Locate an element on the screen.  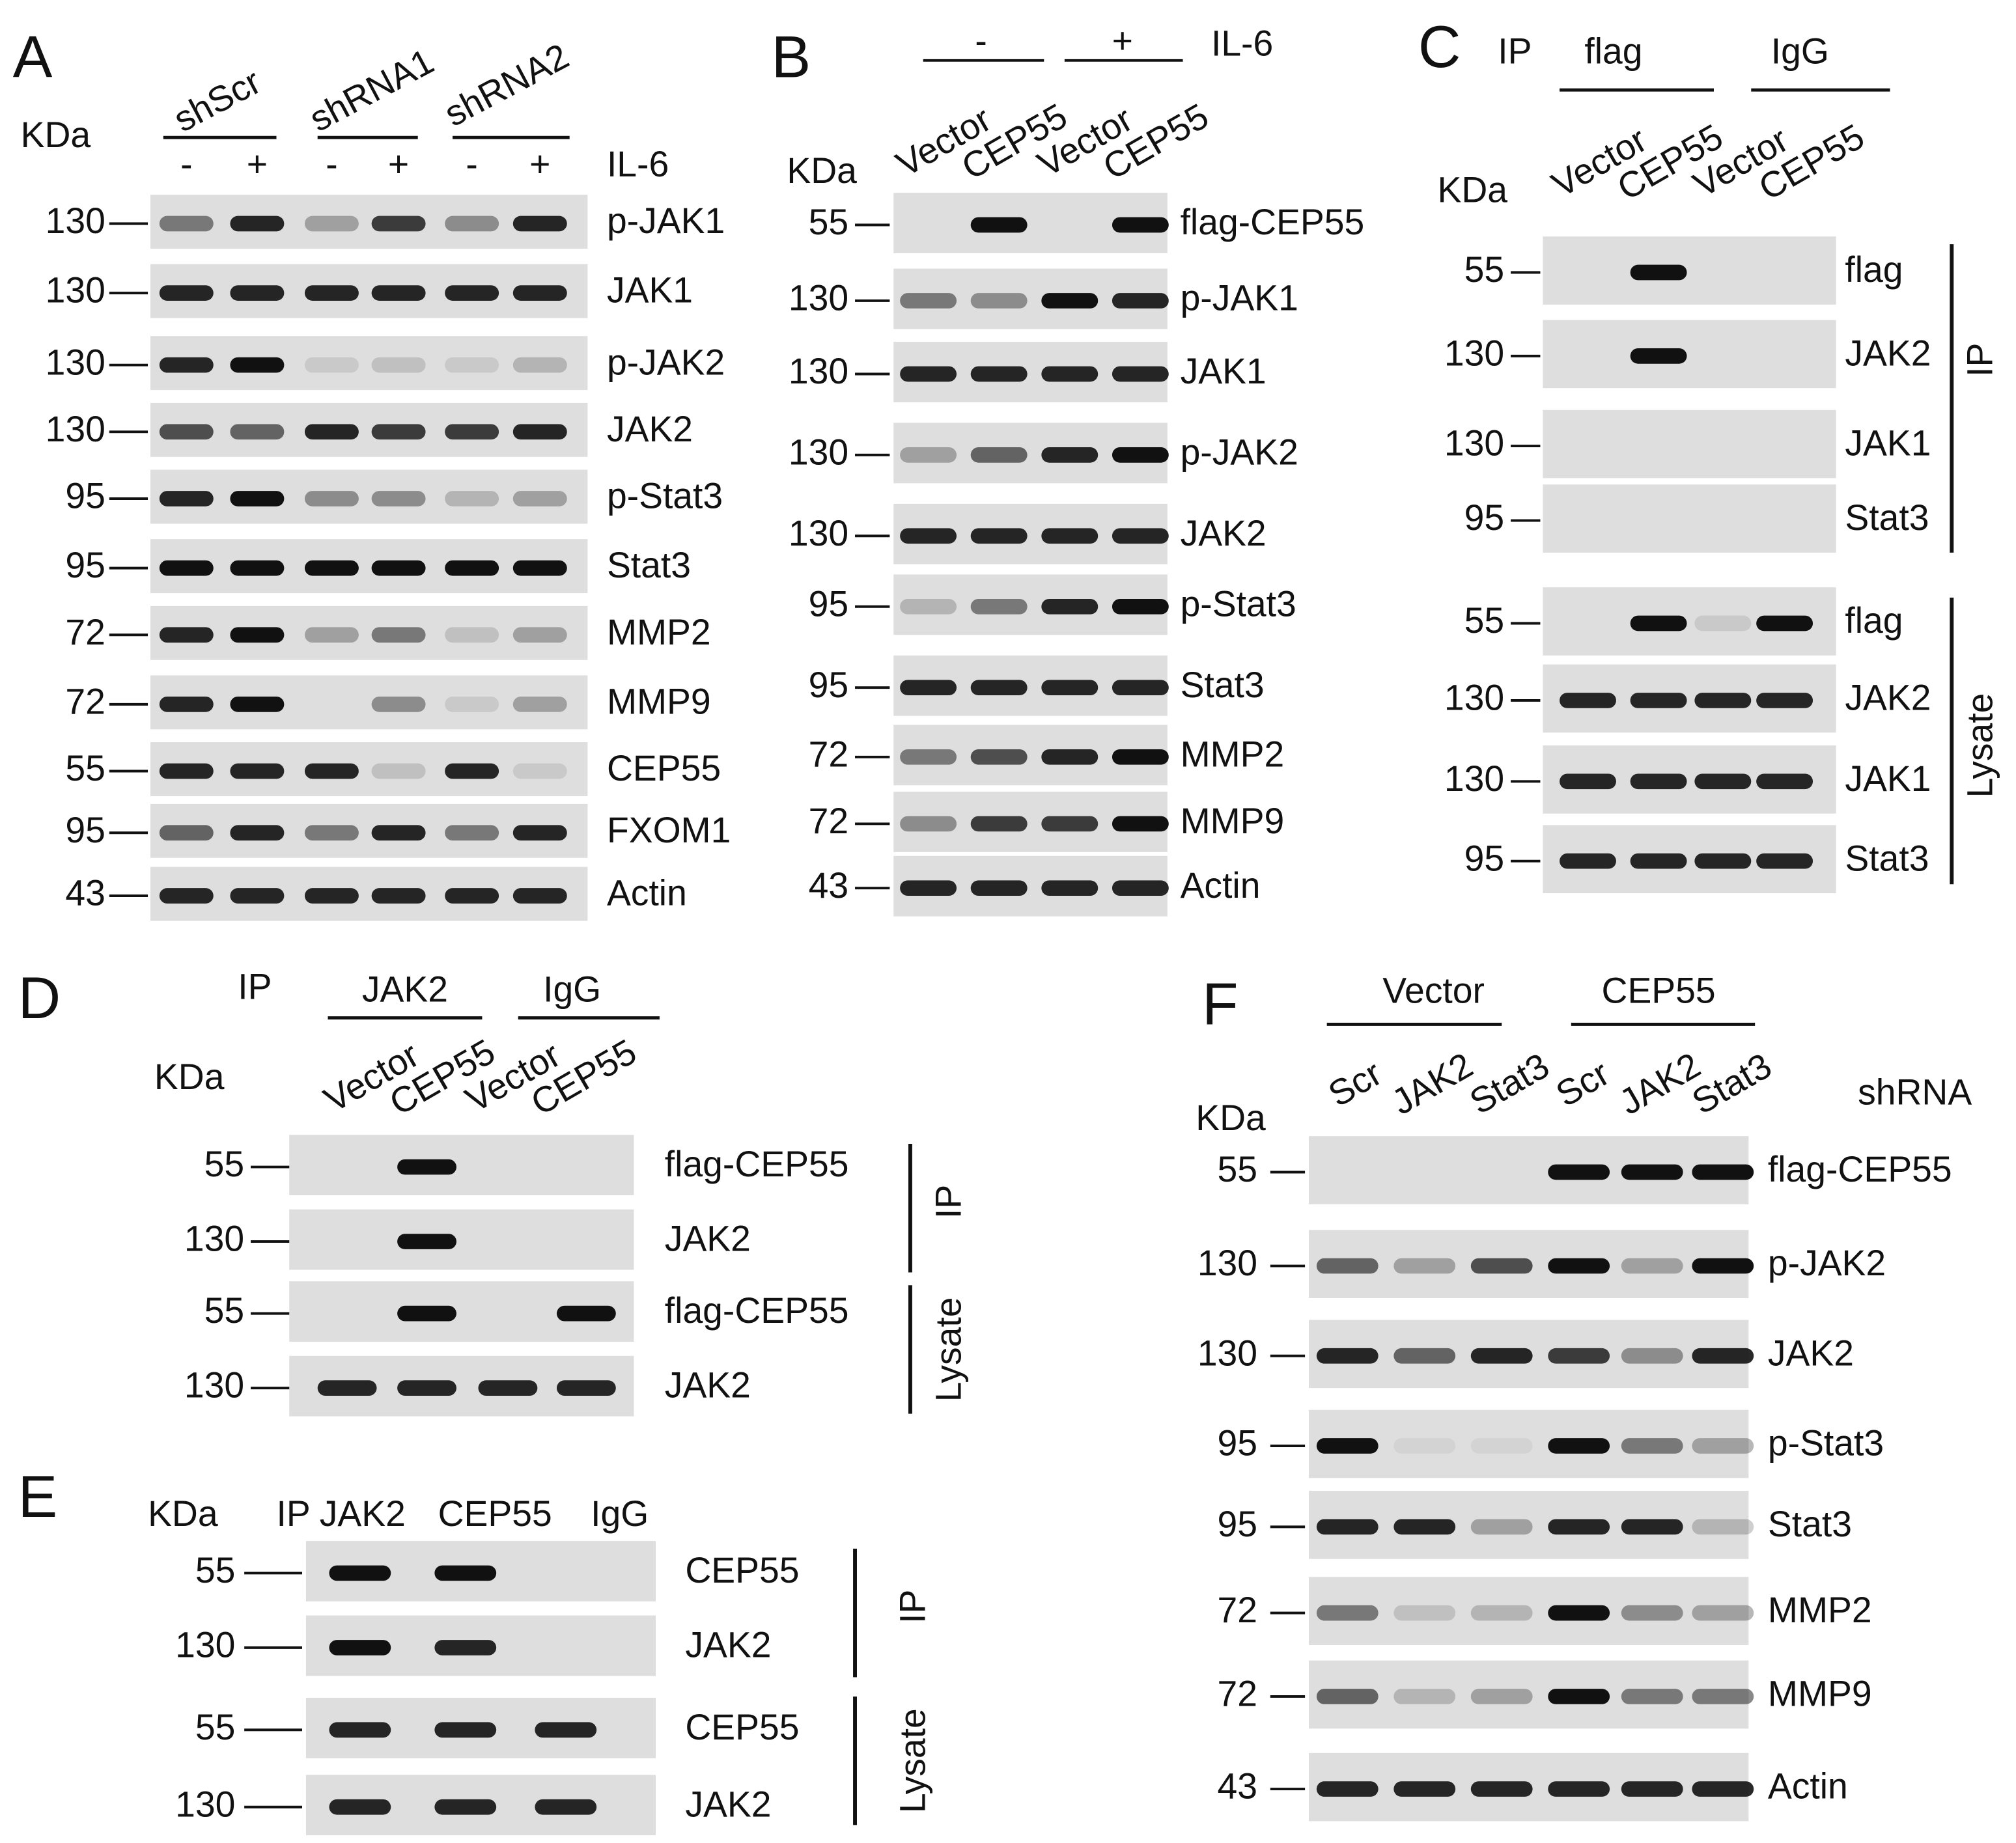
mw-label: 43 is located at coordinates (1238, 1786).